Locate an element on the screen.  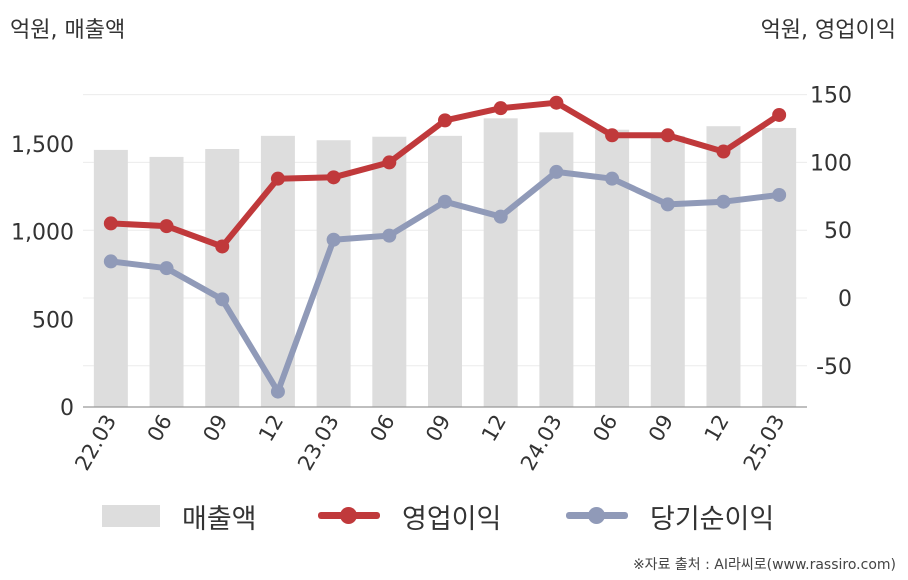
x-tick-label: 25.03 is located at coordinates (764, 443).